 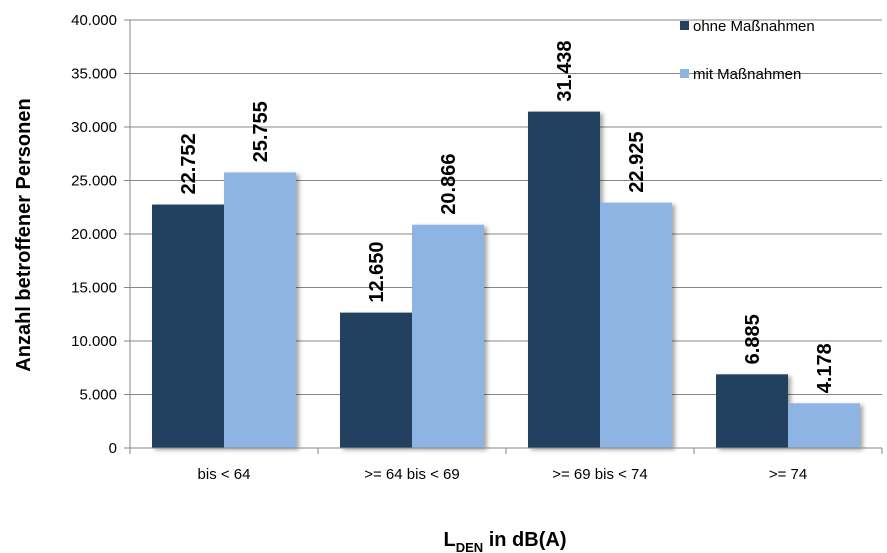 What do you see at coordinates (94, 20) in the screenshot?
I see `y-tick-label: 40.000` at bounding box center [94, 20].